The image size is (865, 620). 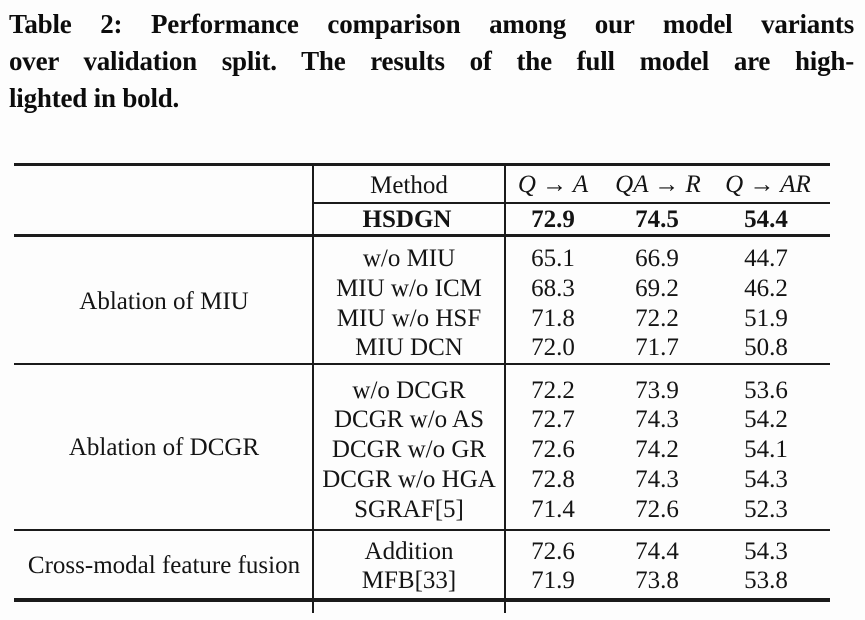 What do you see at coordinates (657, 219) in the screenshot?
I see `value-cell: 74.5` at bounding box center [657, 219].